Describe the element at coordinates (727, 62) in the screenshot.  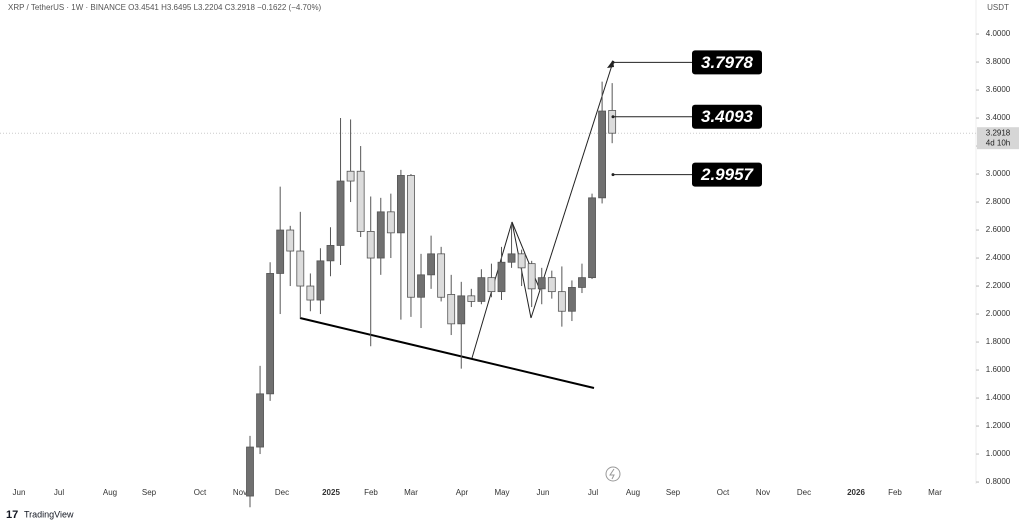
I see `annotation-label: 3.7978` at that location.